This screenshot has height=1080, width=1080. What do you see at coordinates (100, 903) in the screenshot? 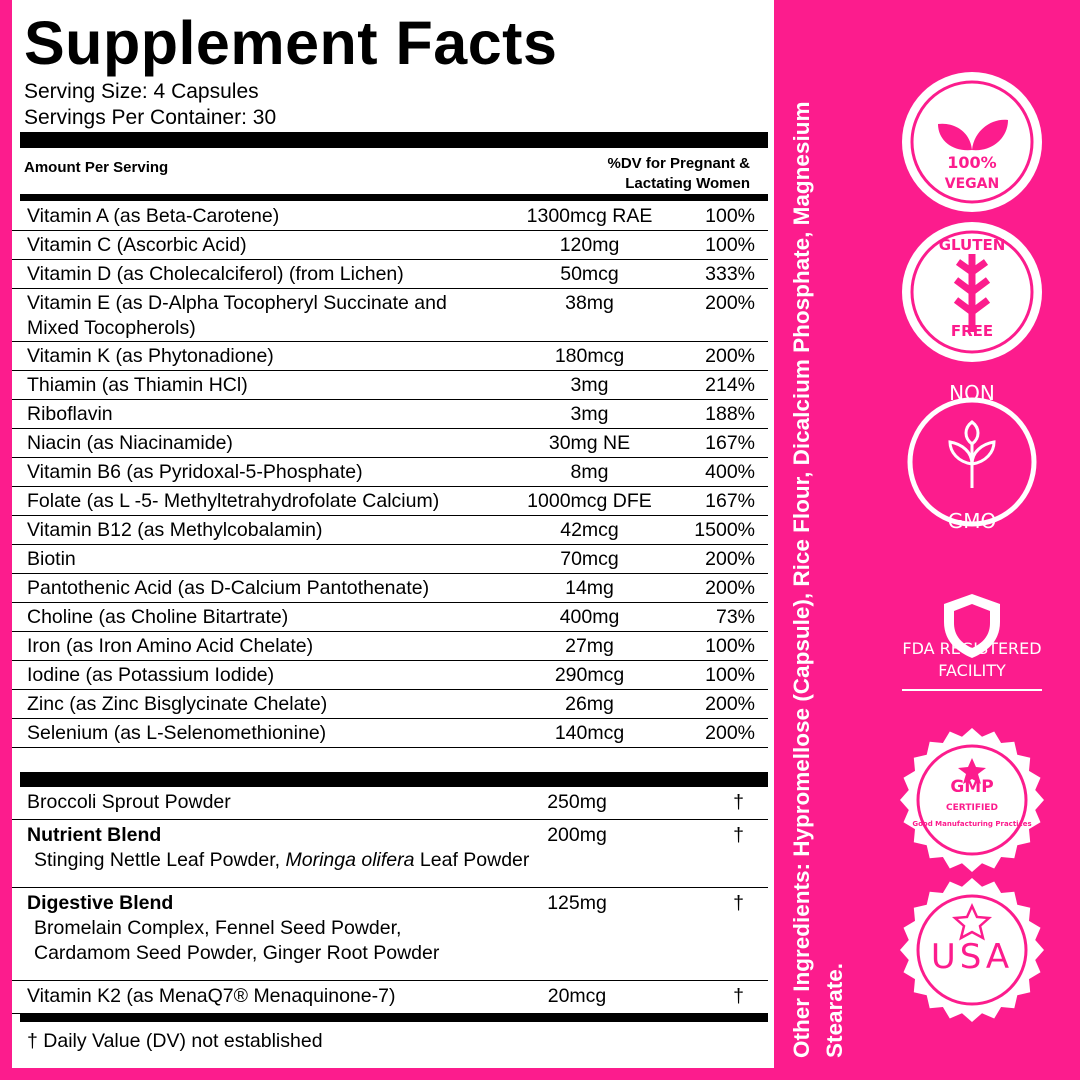
I see `blend-name: Digestive Blend` at bounding box center [100, 903].